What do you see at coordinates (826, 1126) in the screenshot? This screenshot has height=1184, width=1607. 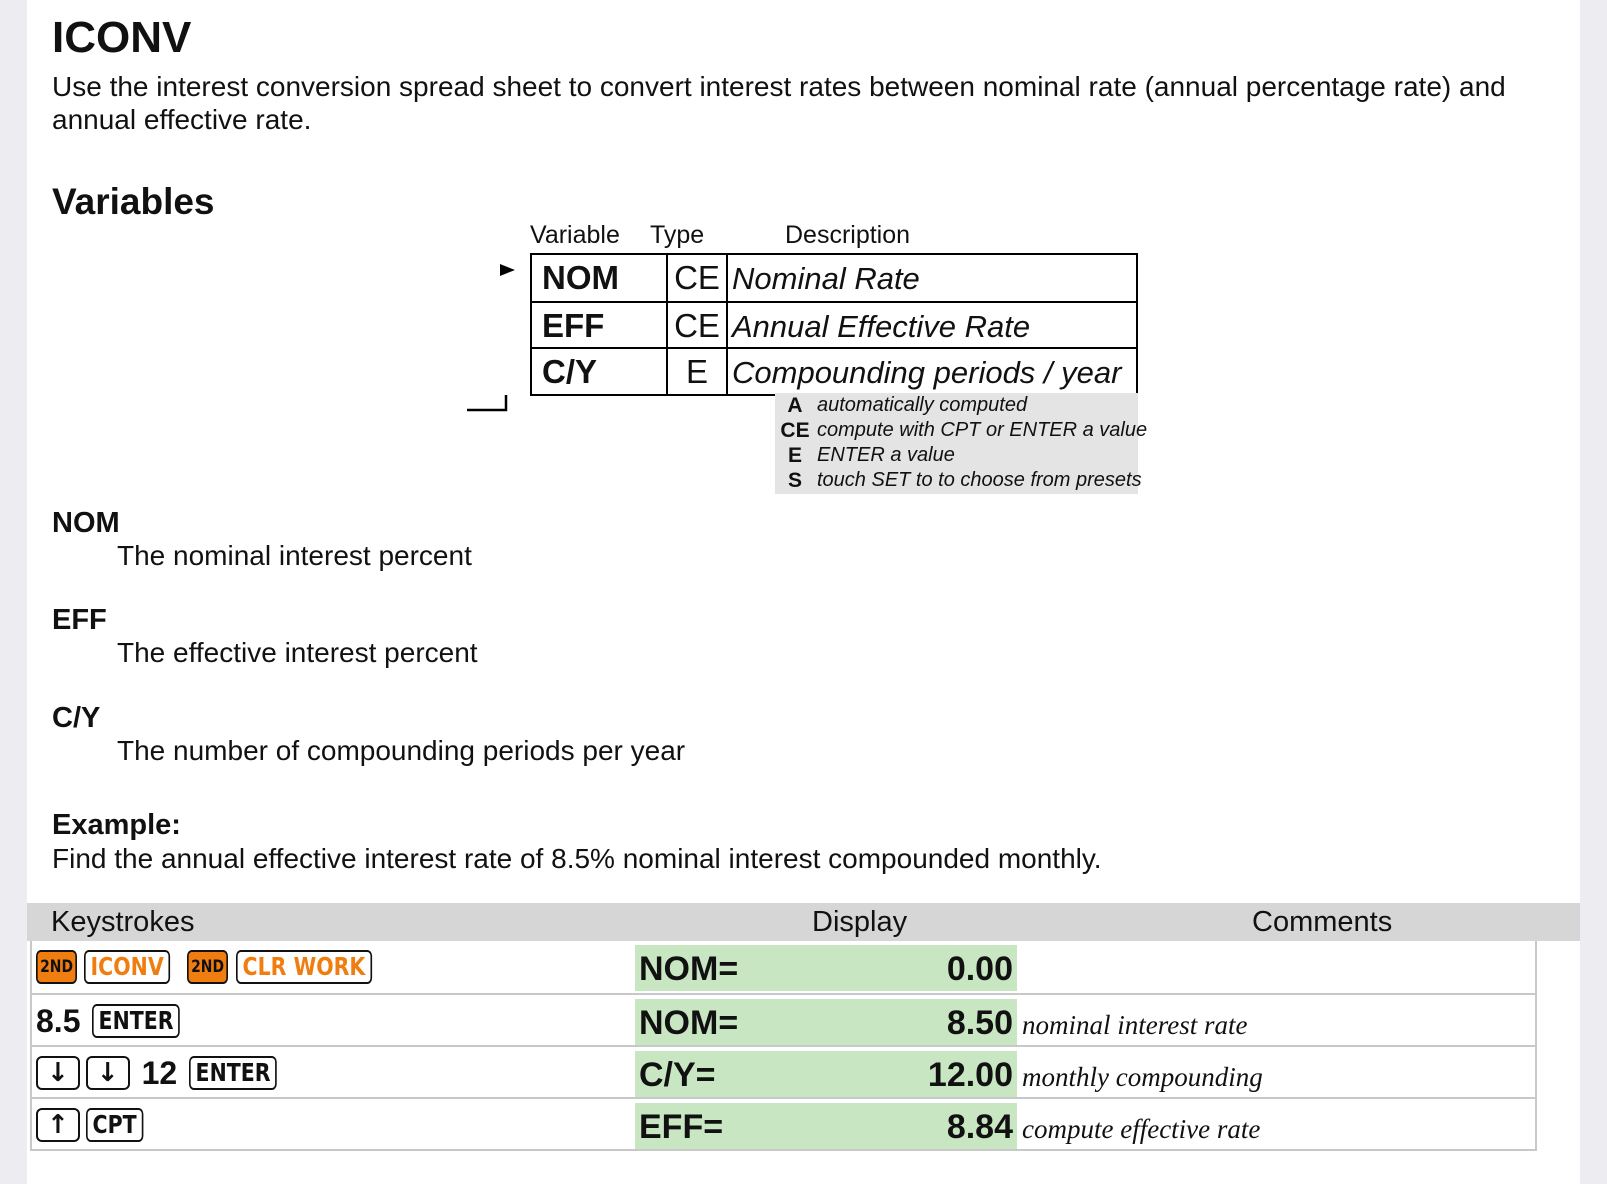 I see `display-cell: EFF= 8.84` at bounding box center [826, 1126].